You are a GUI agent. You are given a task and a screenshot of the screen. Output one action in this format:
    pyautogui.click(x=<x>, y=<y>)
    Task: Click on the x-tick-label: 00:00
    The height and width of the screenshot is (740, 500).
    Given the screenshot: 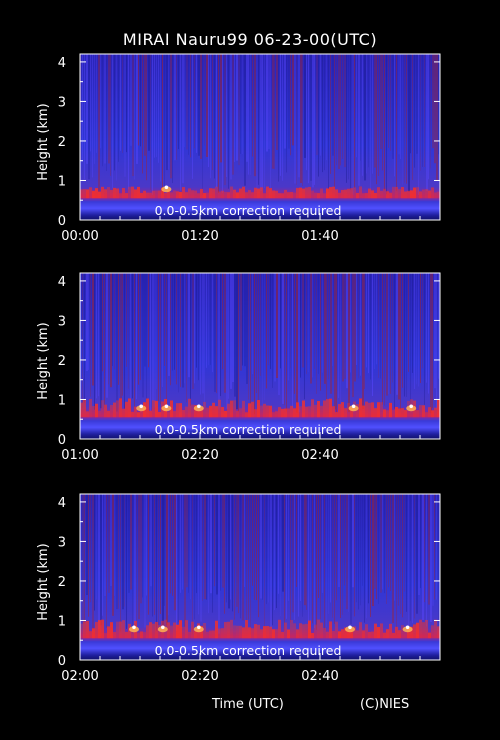 What is the action you would take?
    pyautogui.click(x=79, y=236)
    